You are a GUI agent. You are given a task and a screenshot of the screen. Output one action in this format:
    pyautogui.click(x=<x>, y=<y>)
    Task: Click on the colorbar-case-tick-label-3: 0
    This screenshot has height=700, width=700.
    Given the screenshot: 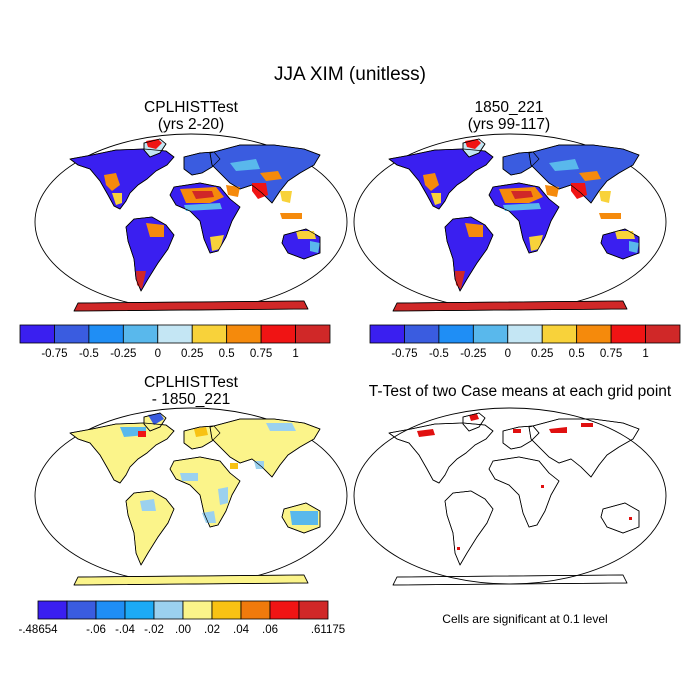 What is the action you would take?
    pyautogui.click(x=158, y=354)
    